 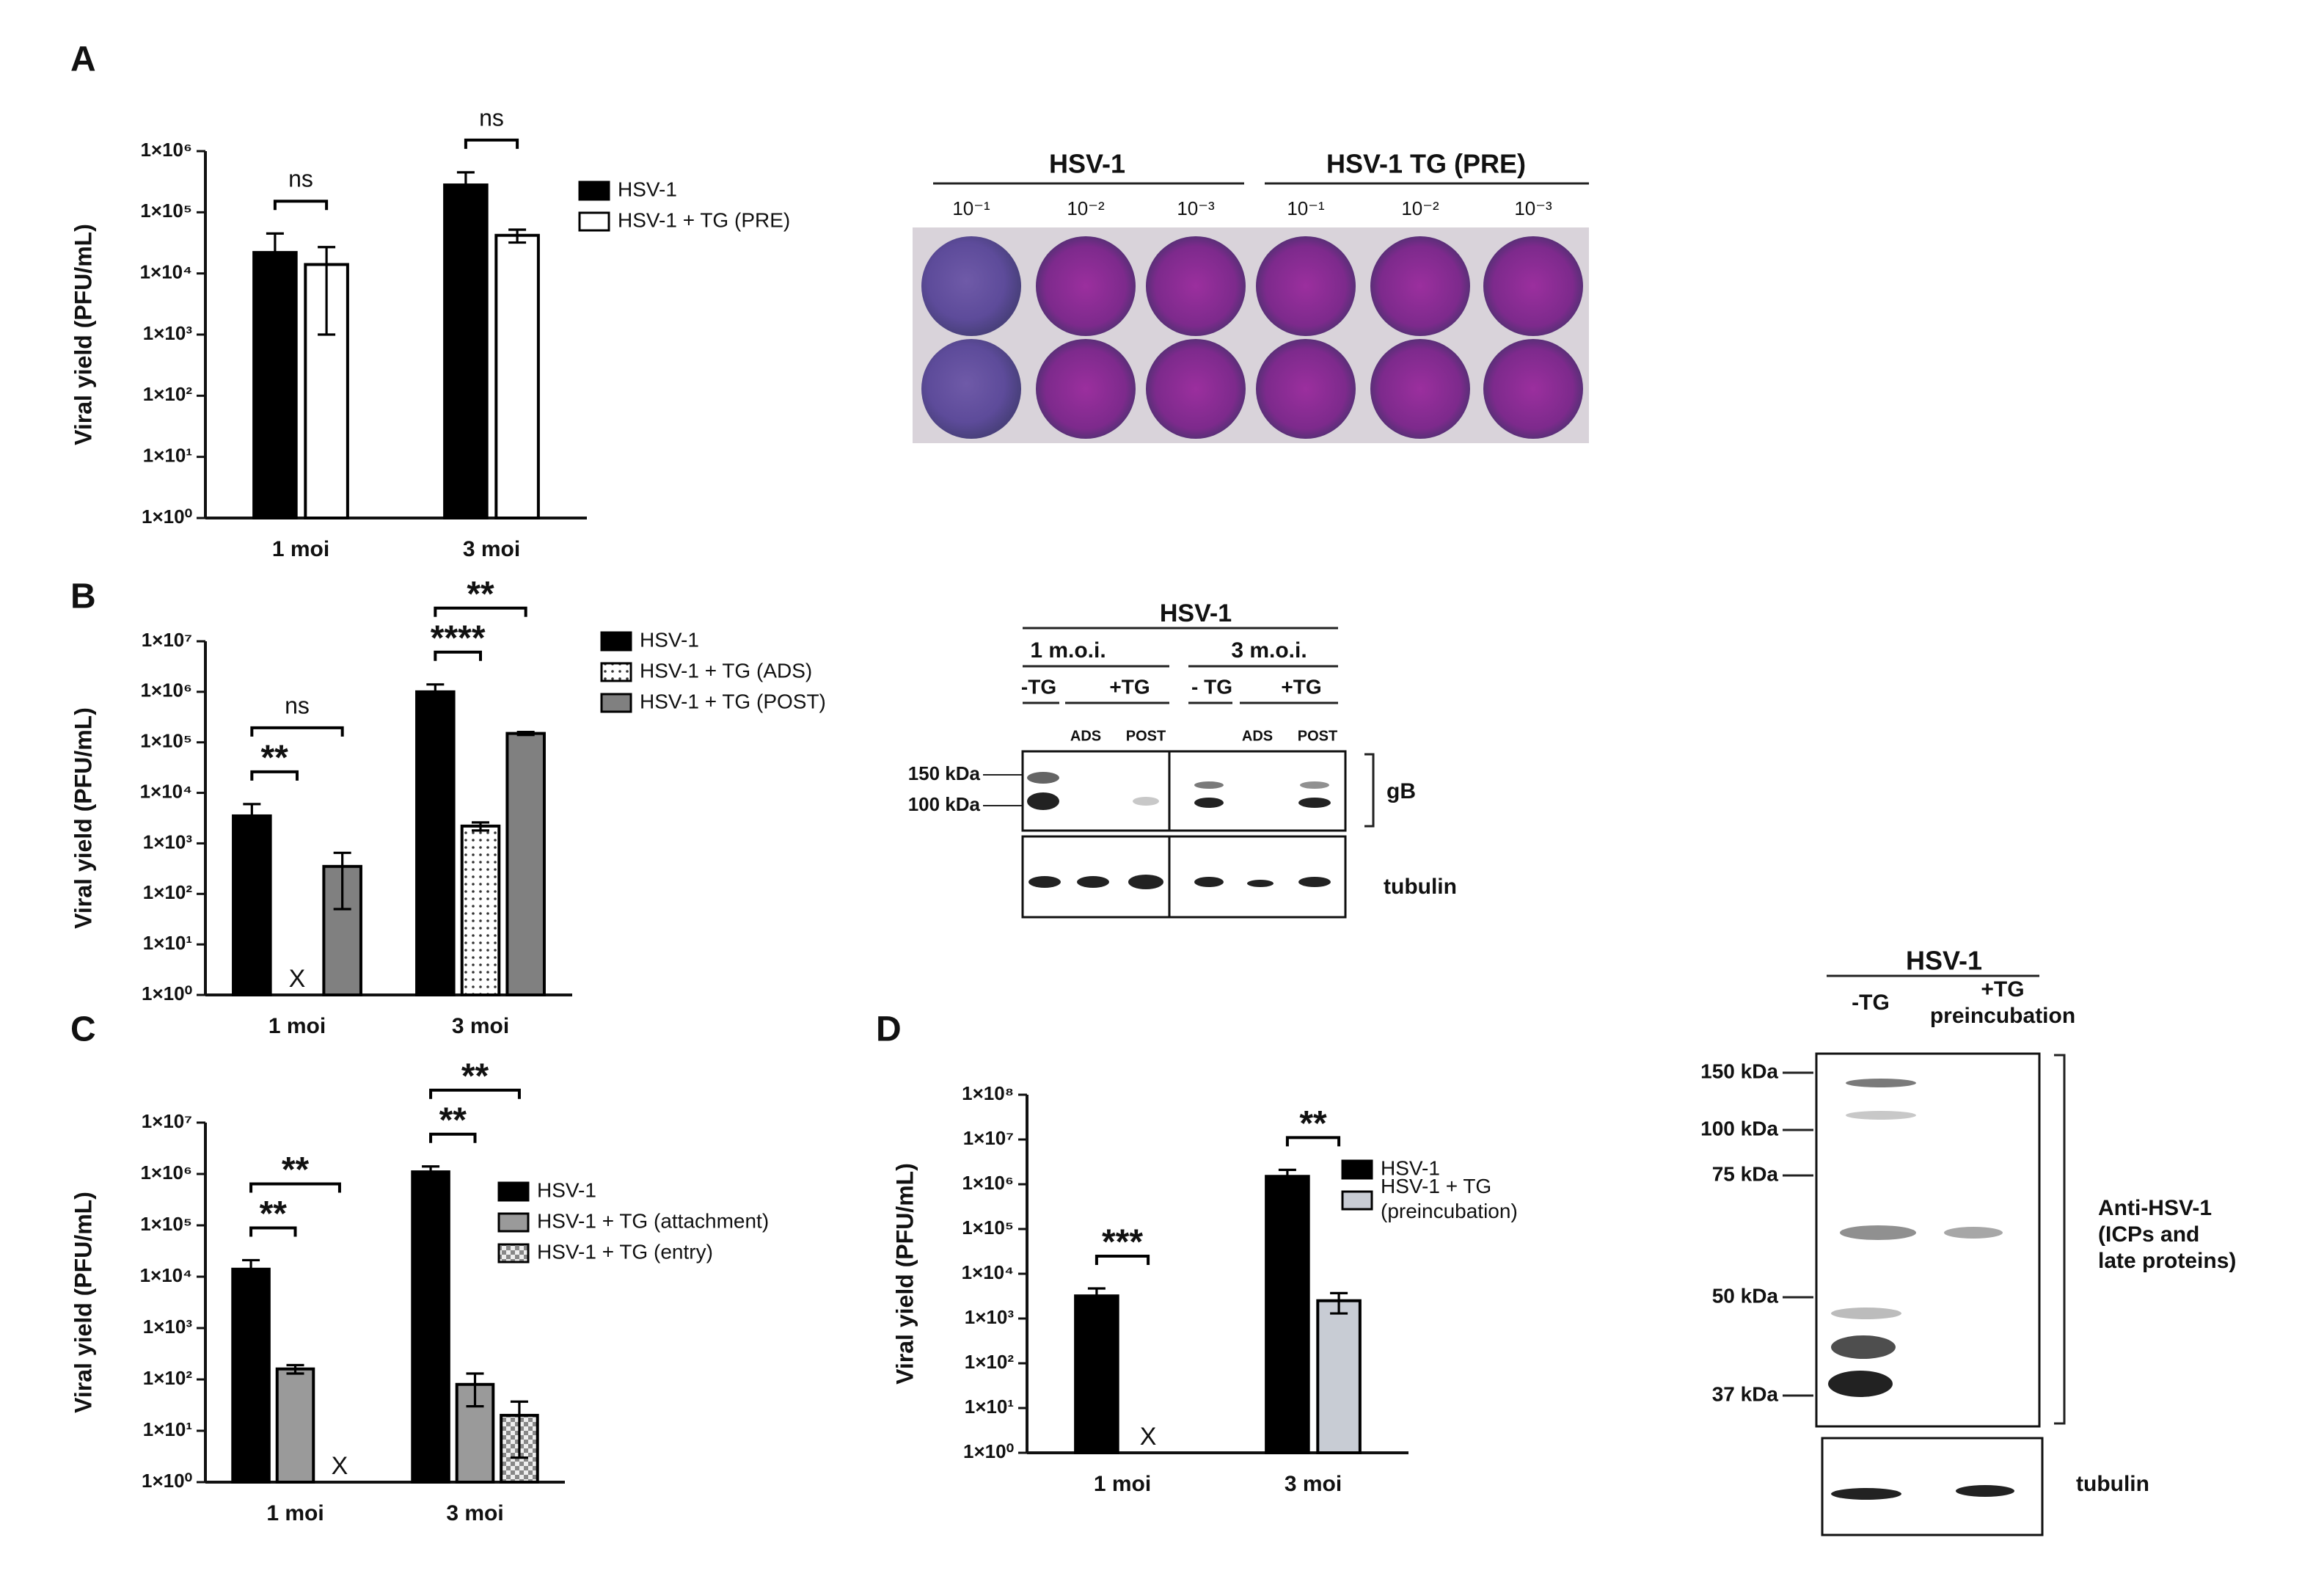 I want to click on legend-label: HSV-1 + TG (preincubation), so click(x=1449, y=1199).